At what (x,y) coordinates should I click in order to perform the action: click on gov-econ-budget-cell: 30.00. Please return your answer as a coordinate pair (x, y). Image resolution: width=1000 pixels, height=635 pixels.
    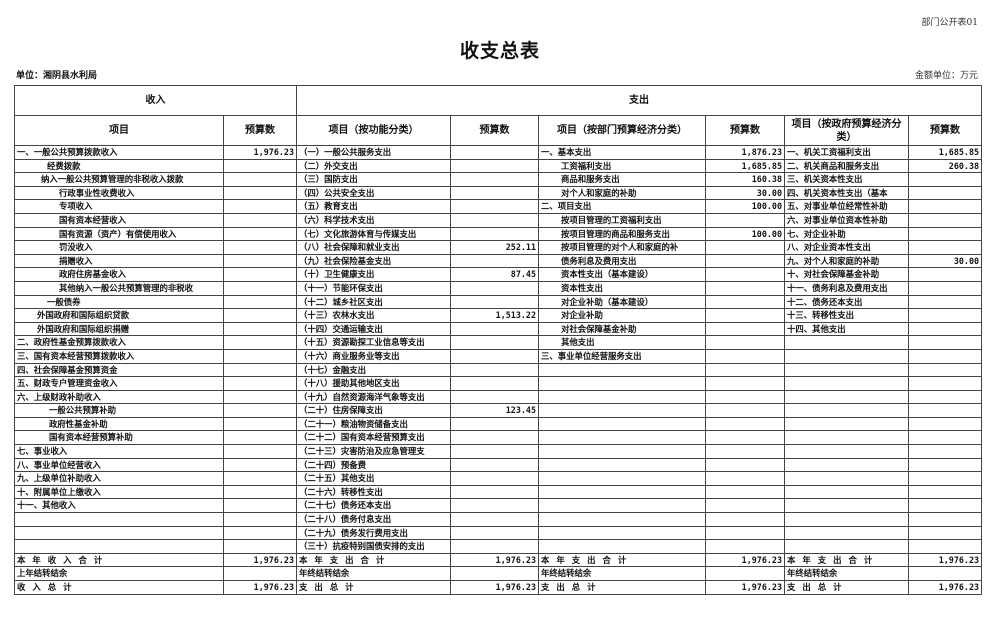
    Looking at the image, I should click on (945, 261).